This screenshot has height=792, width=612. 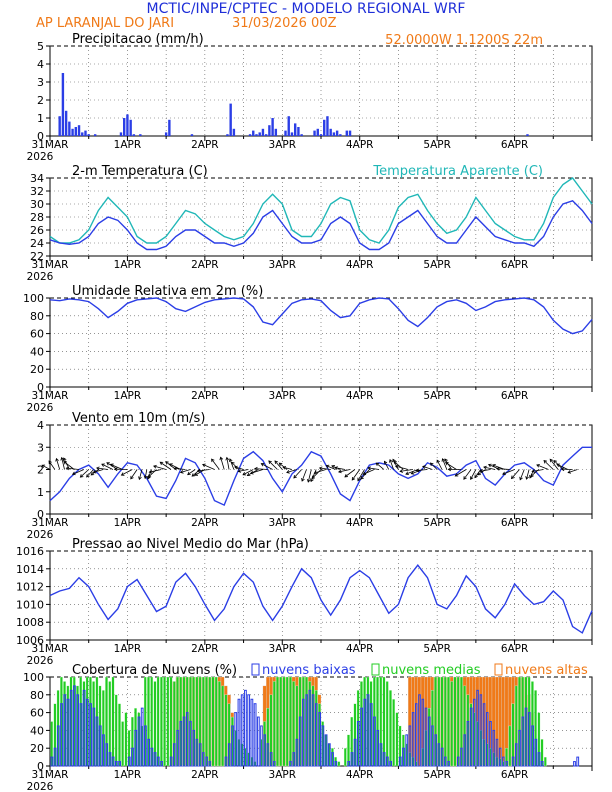 I want to click on header-title: MCTIC/INPE/CPTEC - MODELO REGIONAL WRF, so click(x=306, y=9).